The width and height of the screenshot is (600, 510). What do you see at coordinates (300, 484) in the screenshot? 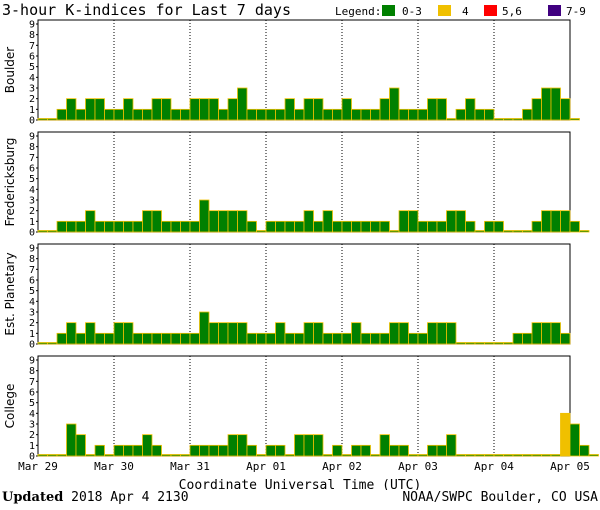
I see `x-axis-label: Coordinate Universal Time (UTC)` at bounding box center [300, 484].